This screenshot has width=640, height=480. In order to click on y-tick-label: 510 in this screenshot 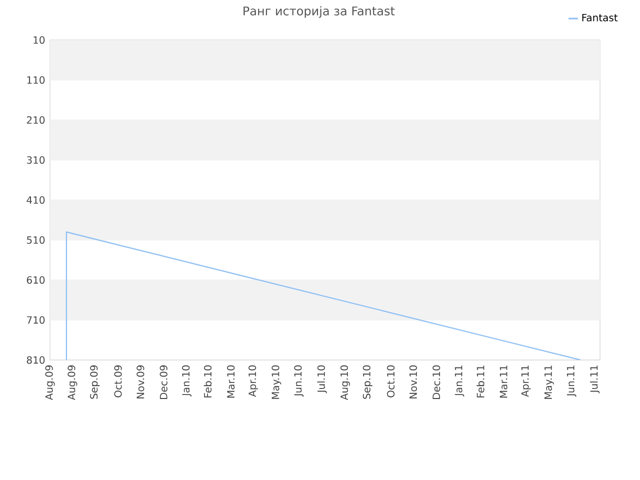, I will do `click(35, 240)`.